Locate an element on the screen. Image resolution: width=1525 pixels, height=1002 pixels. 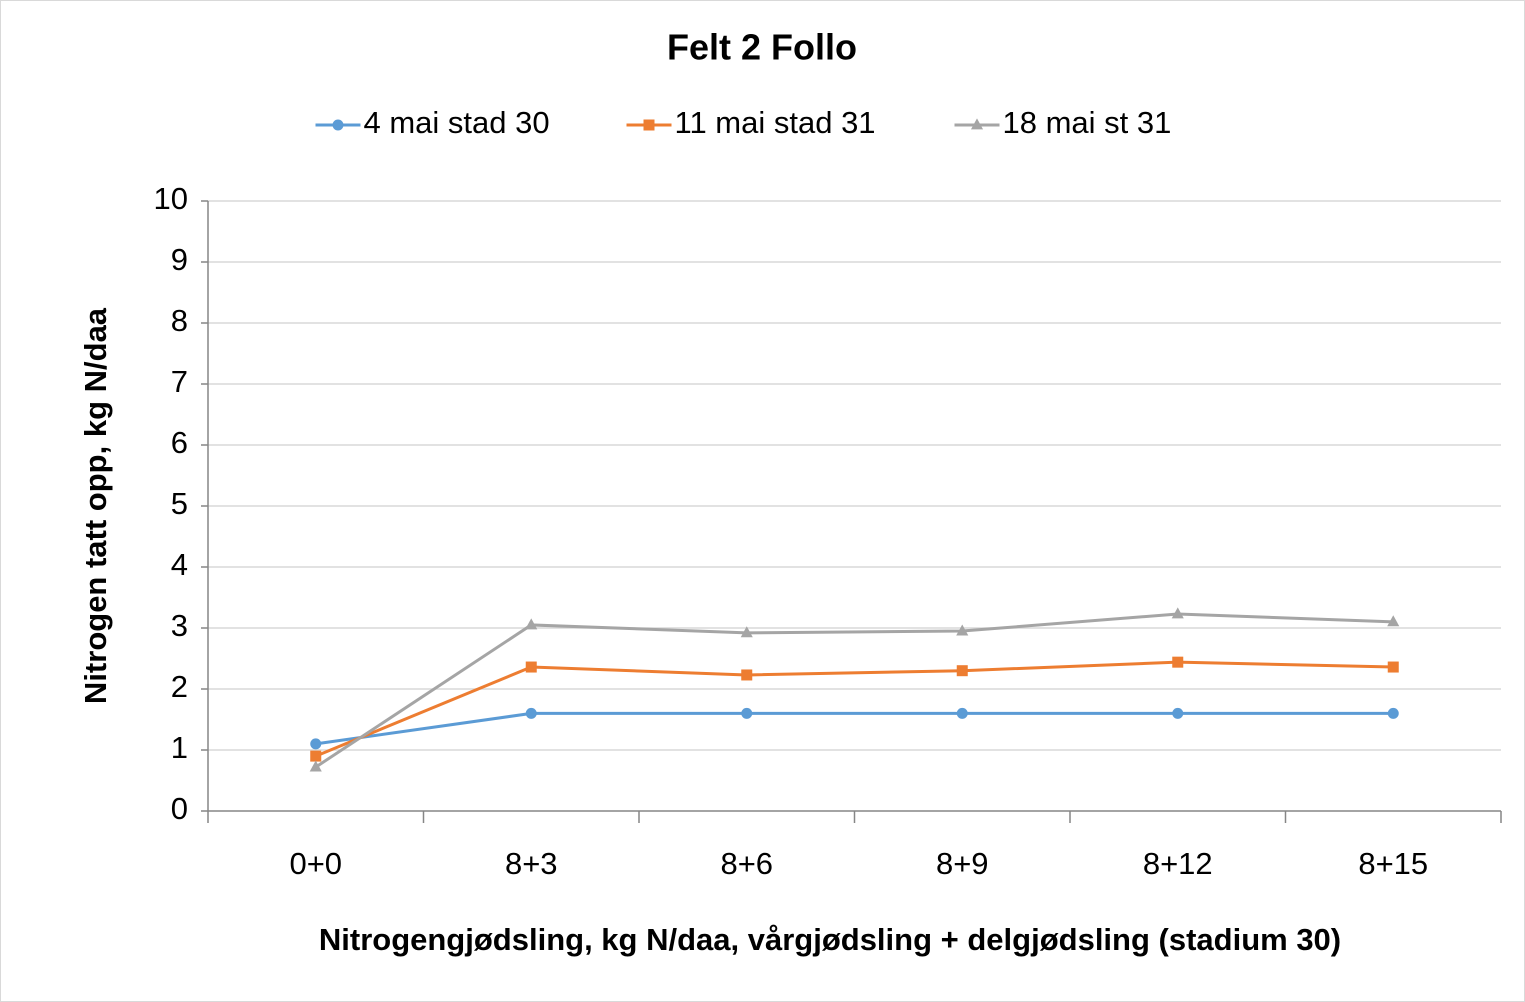
legend-label: 11 mai stad 31 is located at coordinates (775, 122).